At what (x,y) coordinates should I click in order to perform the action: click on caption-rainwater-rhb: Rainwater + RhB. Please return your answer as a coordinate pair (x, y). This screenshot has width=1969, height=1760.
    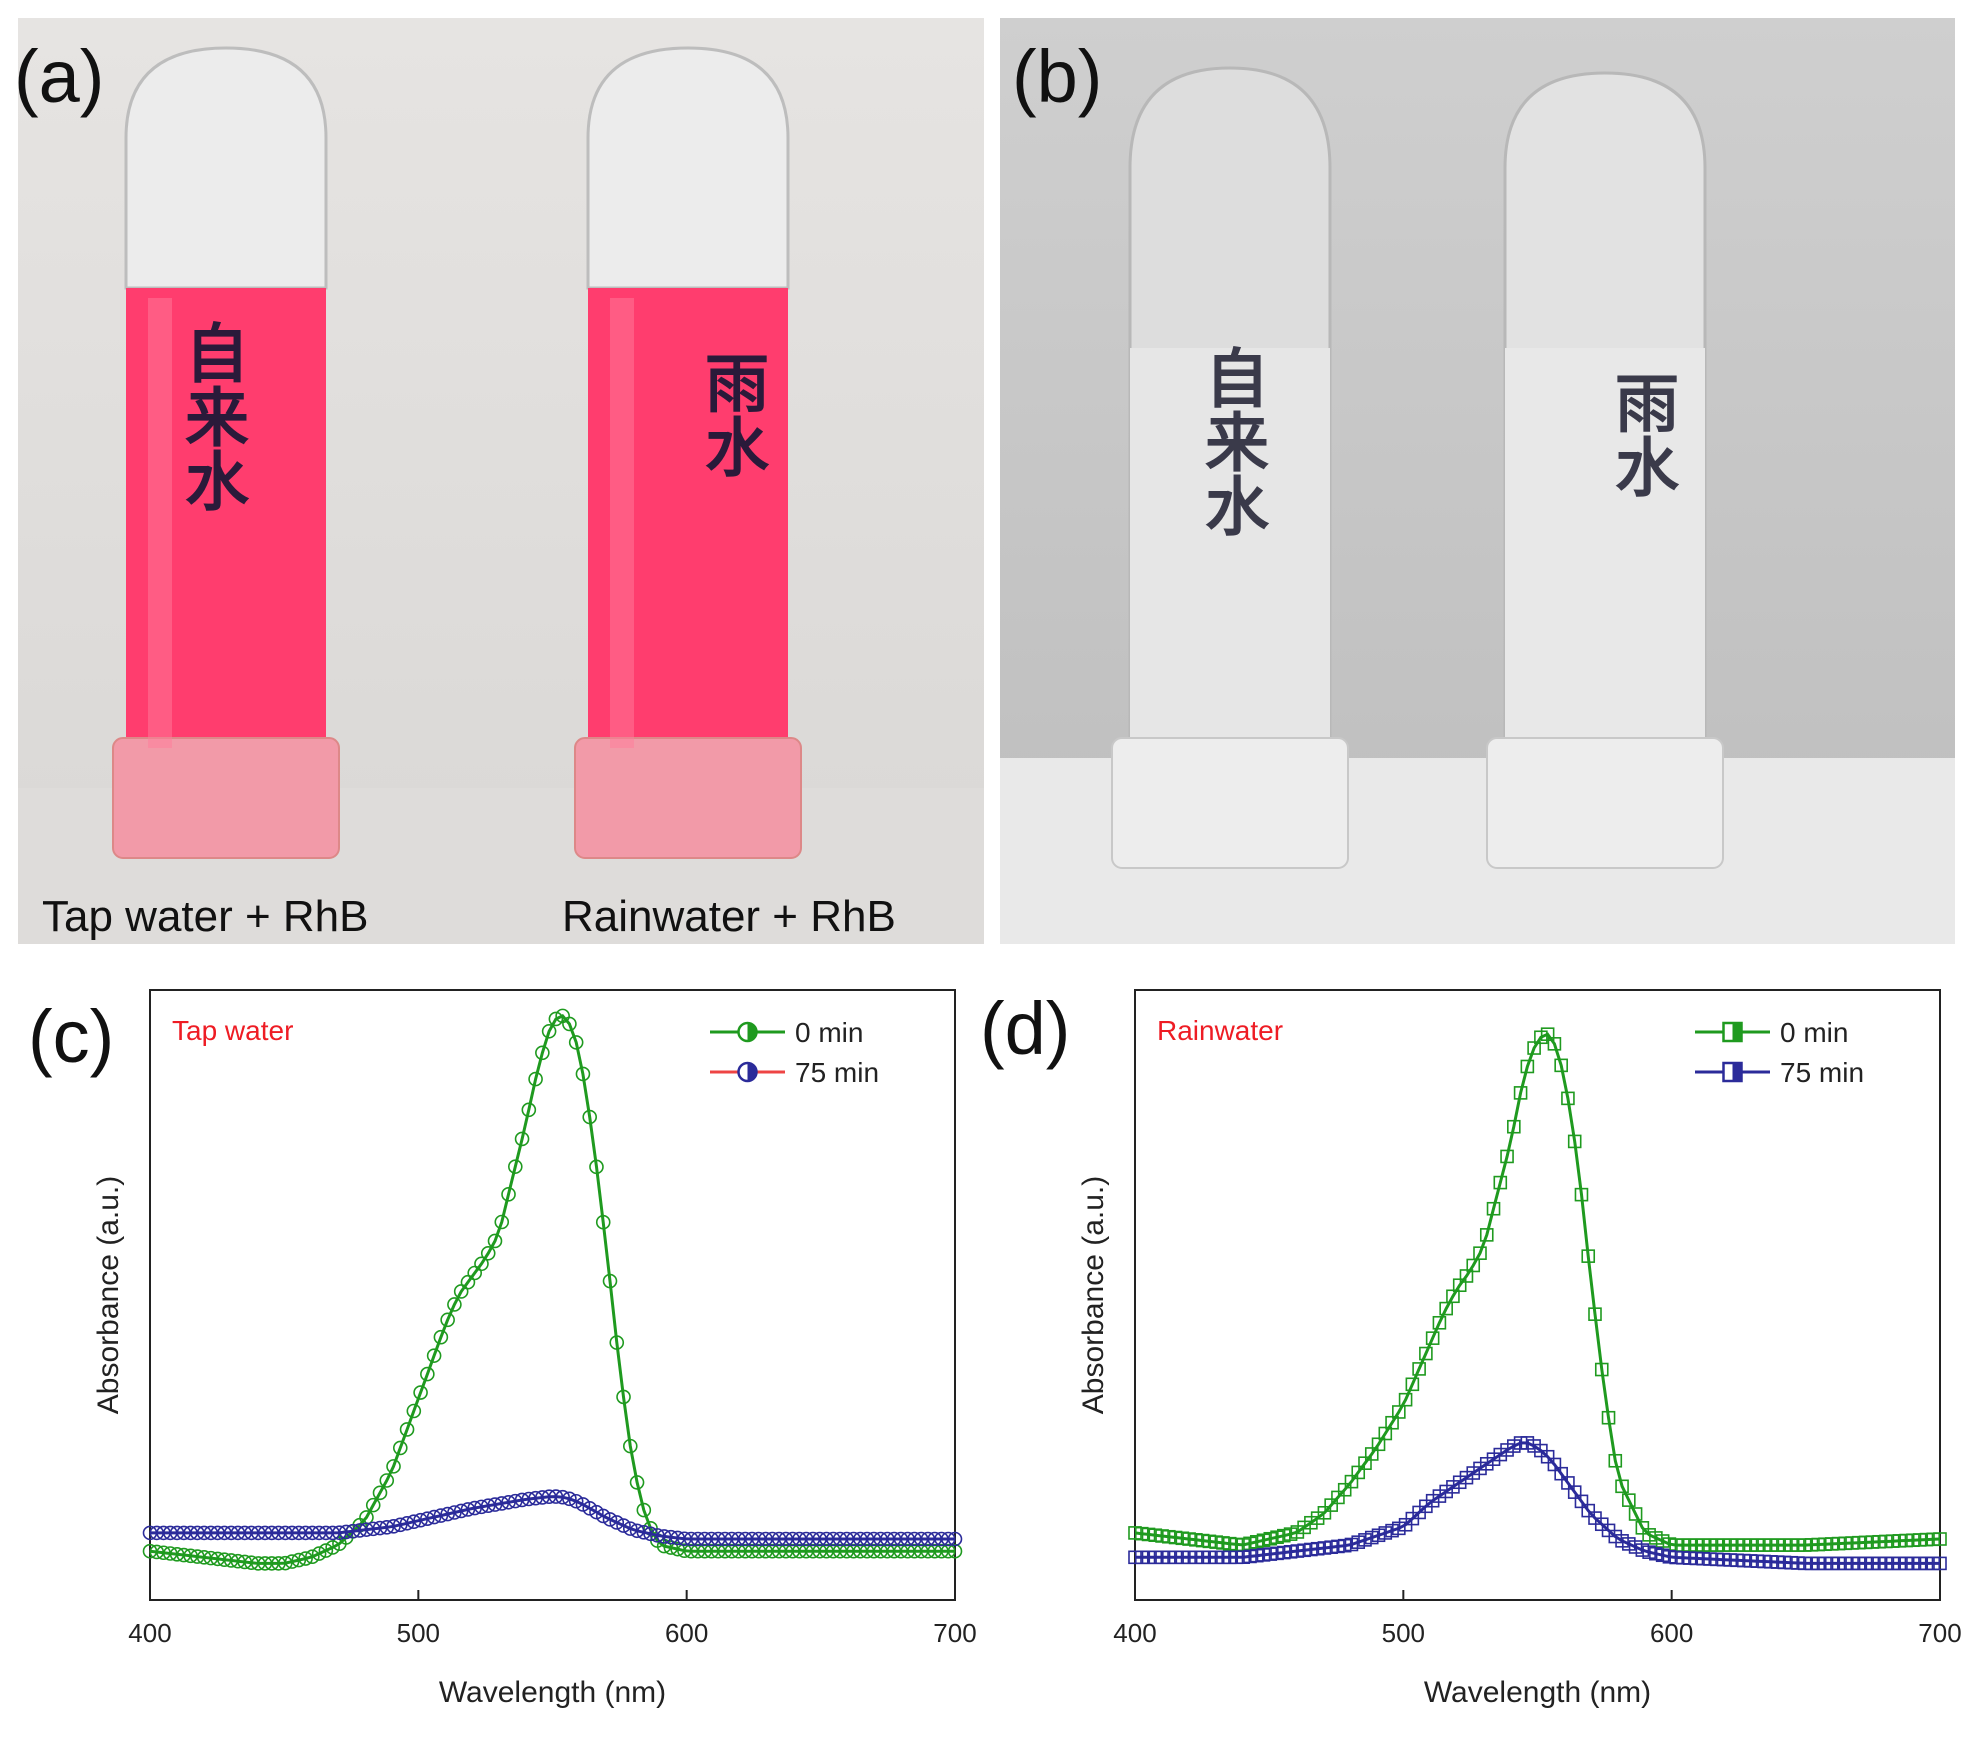
    Looking at the image, I should click on (729, 916).